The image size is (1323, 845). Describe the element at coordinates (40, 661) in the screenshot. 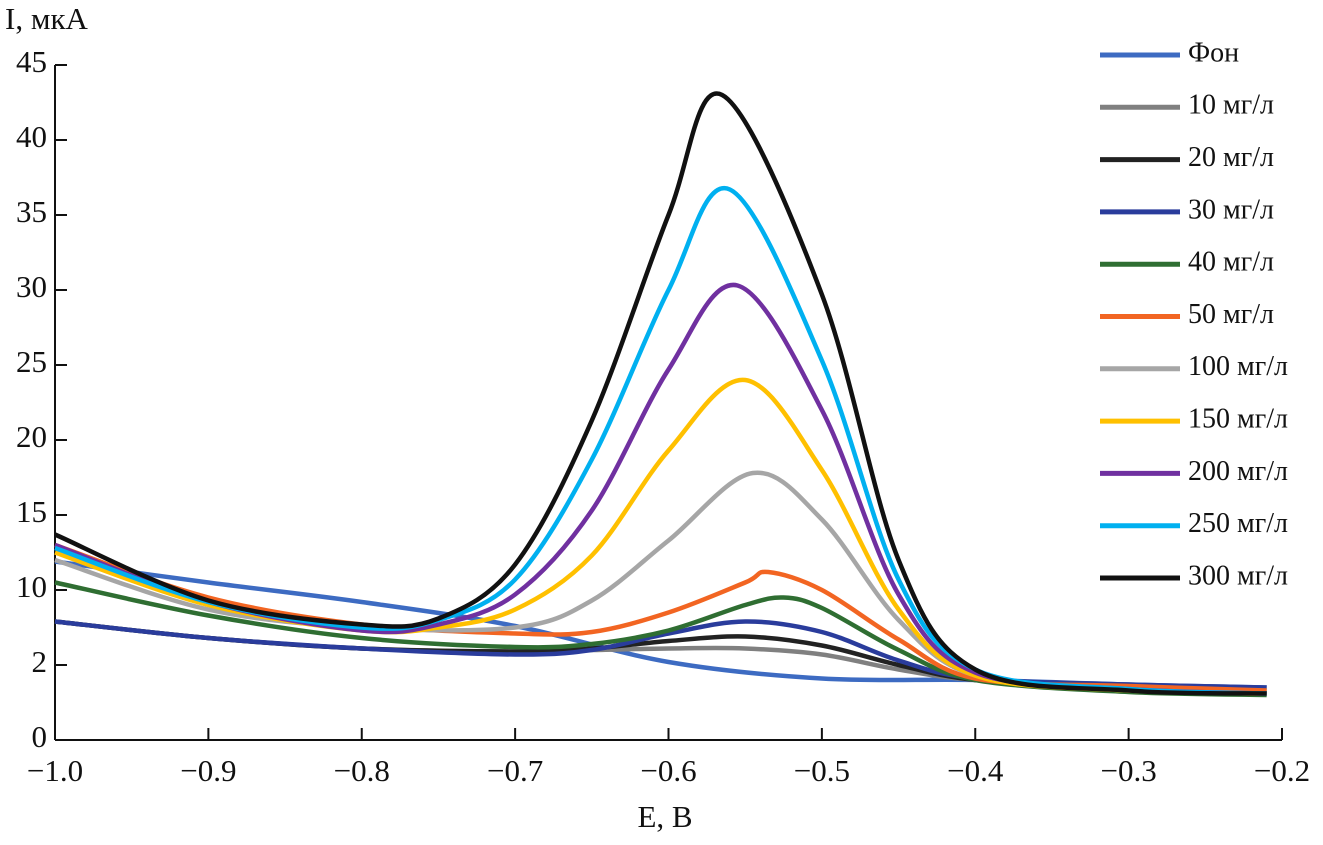

I see `y-tick-label: 2` at that location.